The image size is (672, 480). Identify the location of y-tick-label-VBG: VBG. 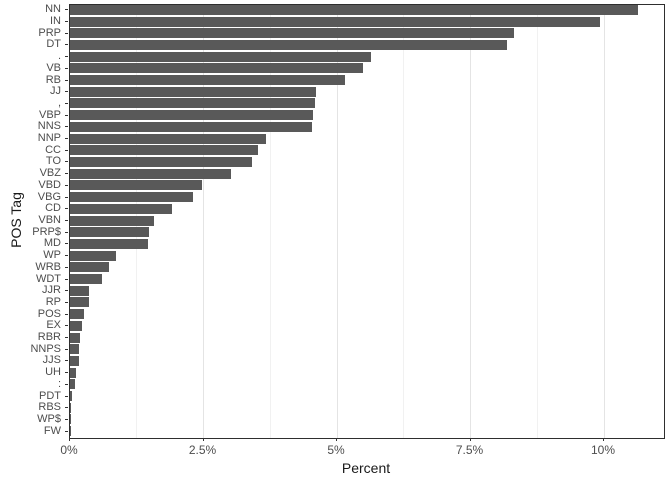
(49, 196).